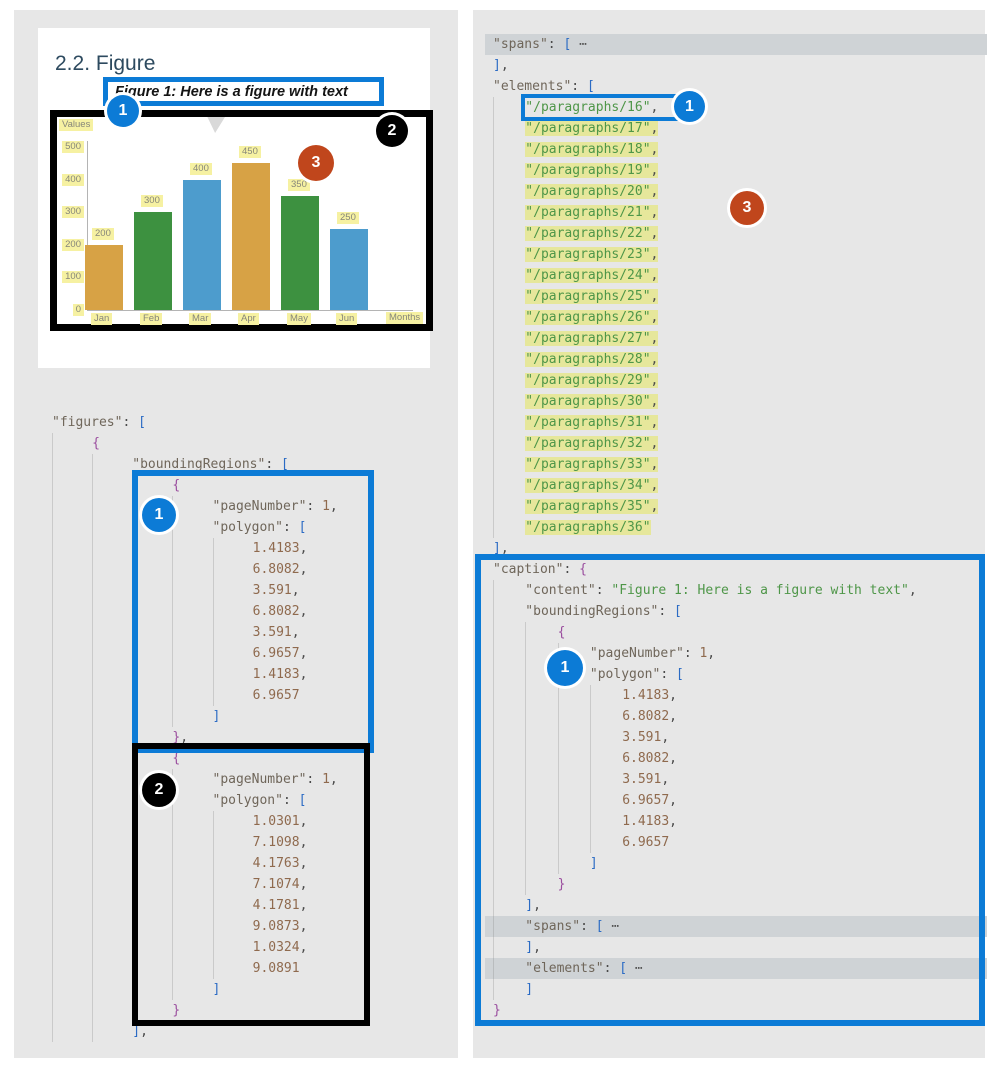 This screenshot has width=990, height=1067. I want to click on code-line: 6.9657, so click(741, 842).